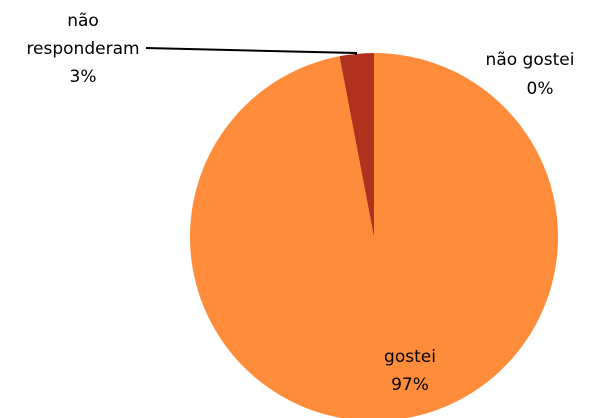 Image resolution: width=590 pixels, height=418 pixels. Describe the element at coordinates (530, 60) in the screenshot. I see `label-nao-gostei-name: não gostei` at that location.